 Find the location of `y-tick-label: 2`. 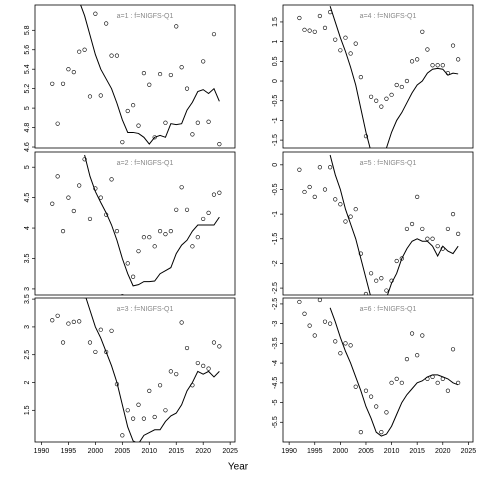

y-tick-label: 2 is located at coordinates (27, 382).